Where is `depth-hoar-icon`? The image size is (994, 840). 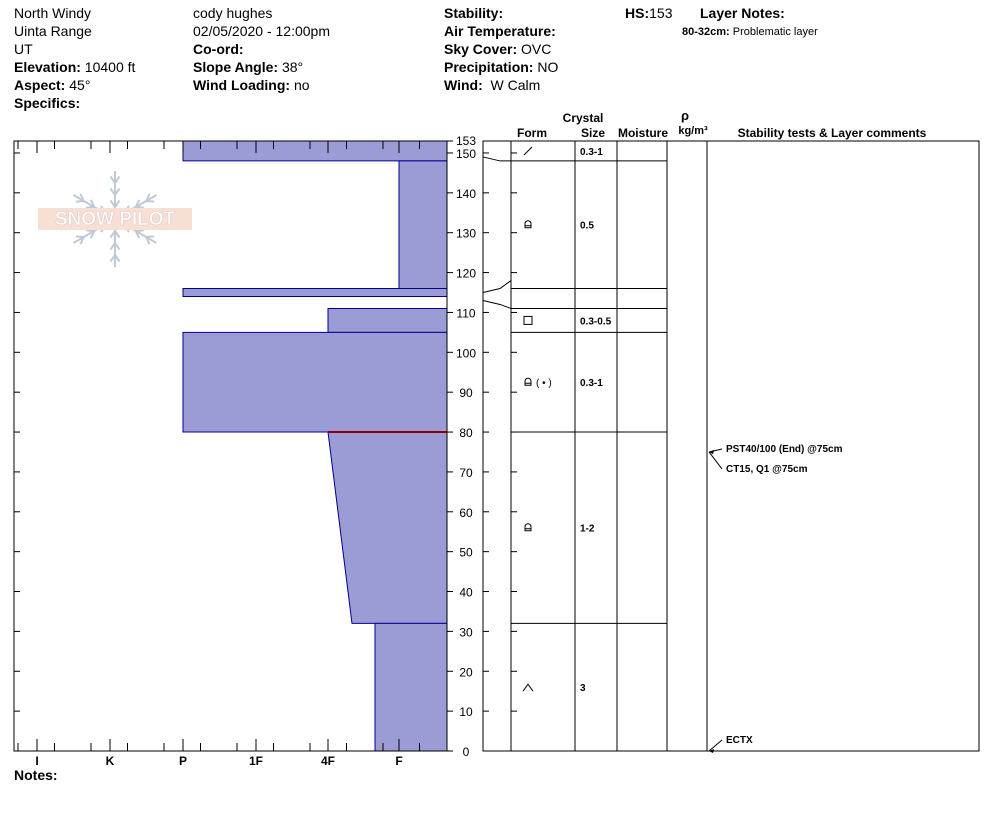 depth-hoar-icon is located at coordinates (528, 687).